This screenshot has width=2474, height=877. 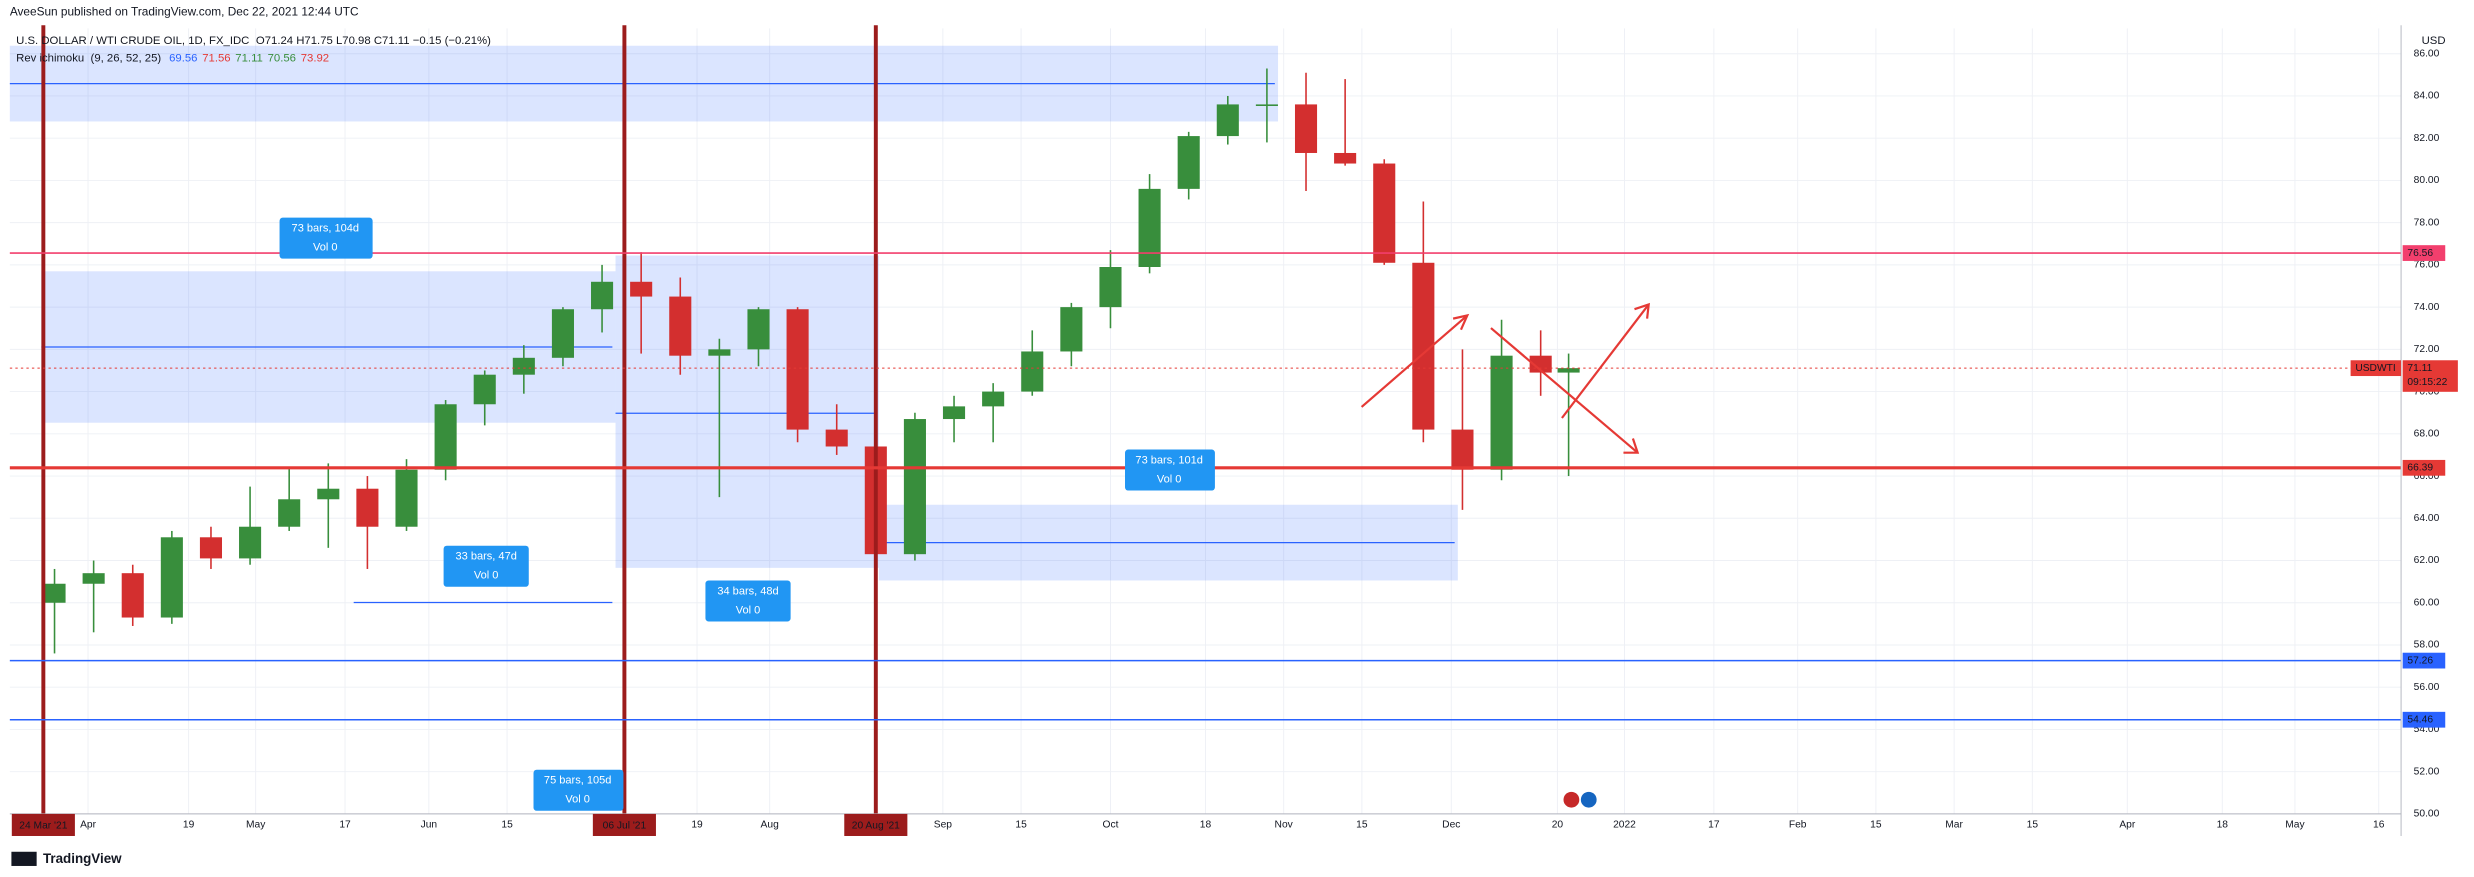 I want to click on brand: TradingView, so click(x=82, y=858).